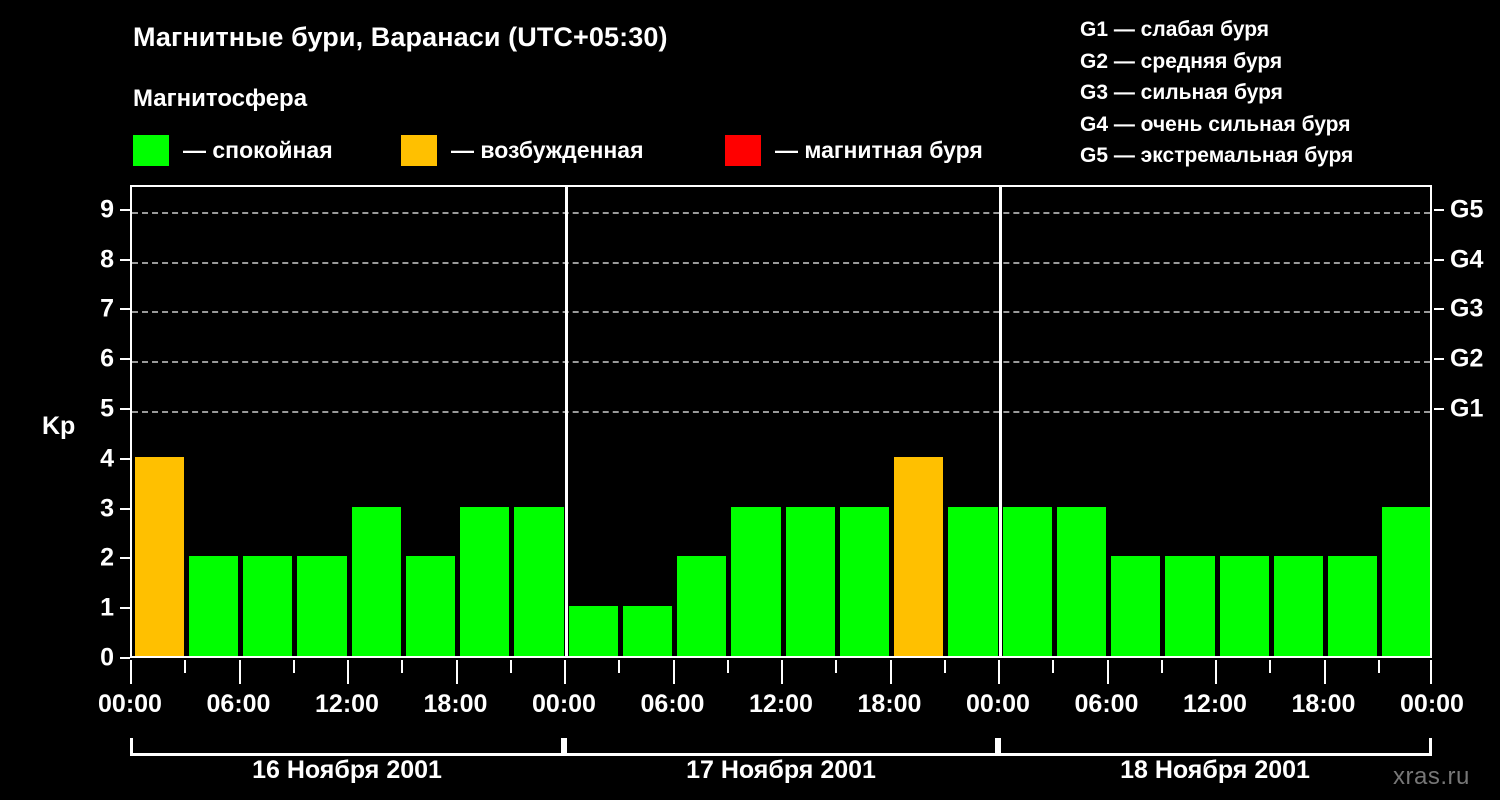  What do you see at coordinates (347, 704) in the screenshot?
I see `x-axis-label-2: 12:00` at bounding box center [347, 704].